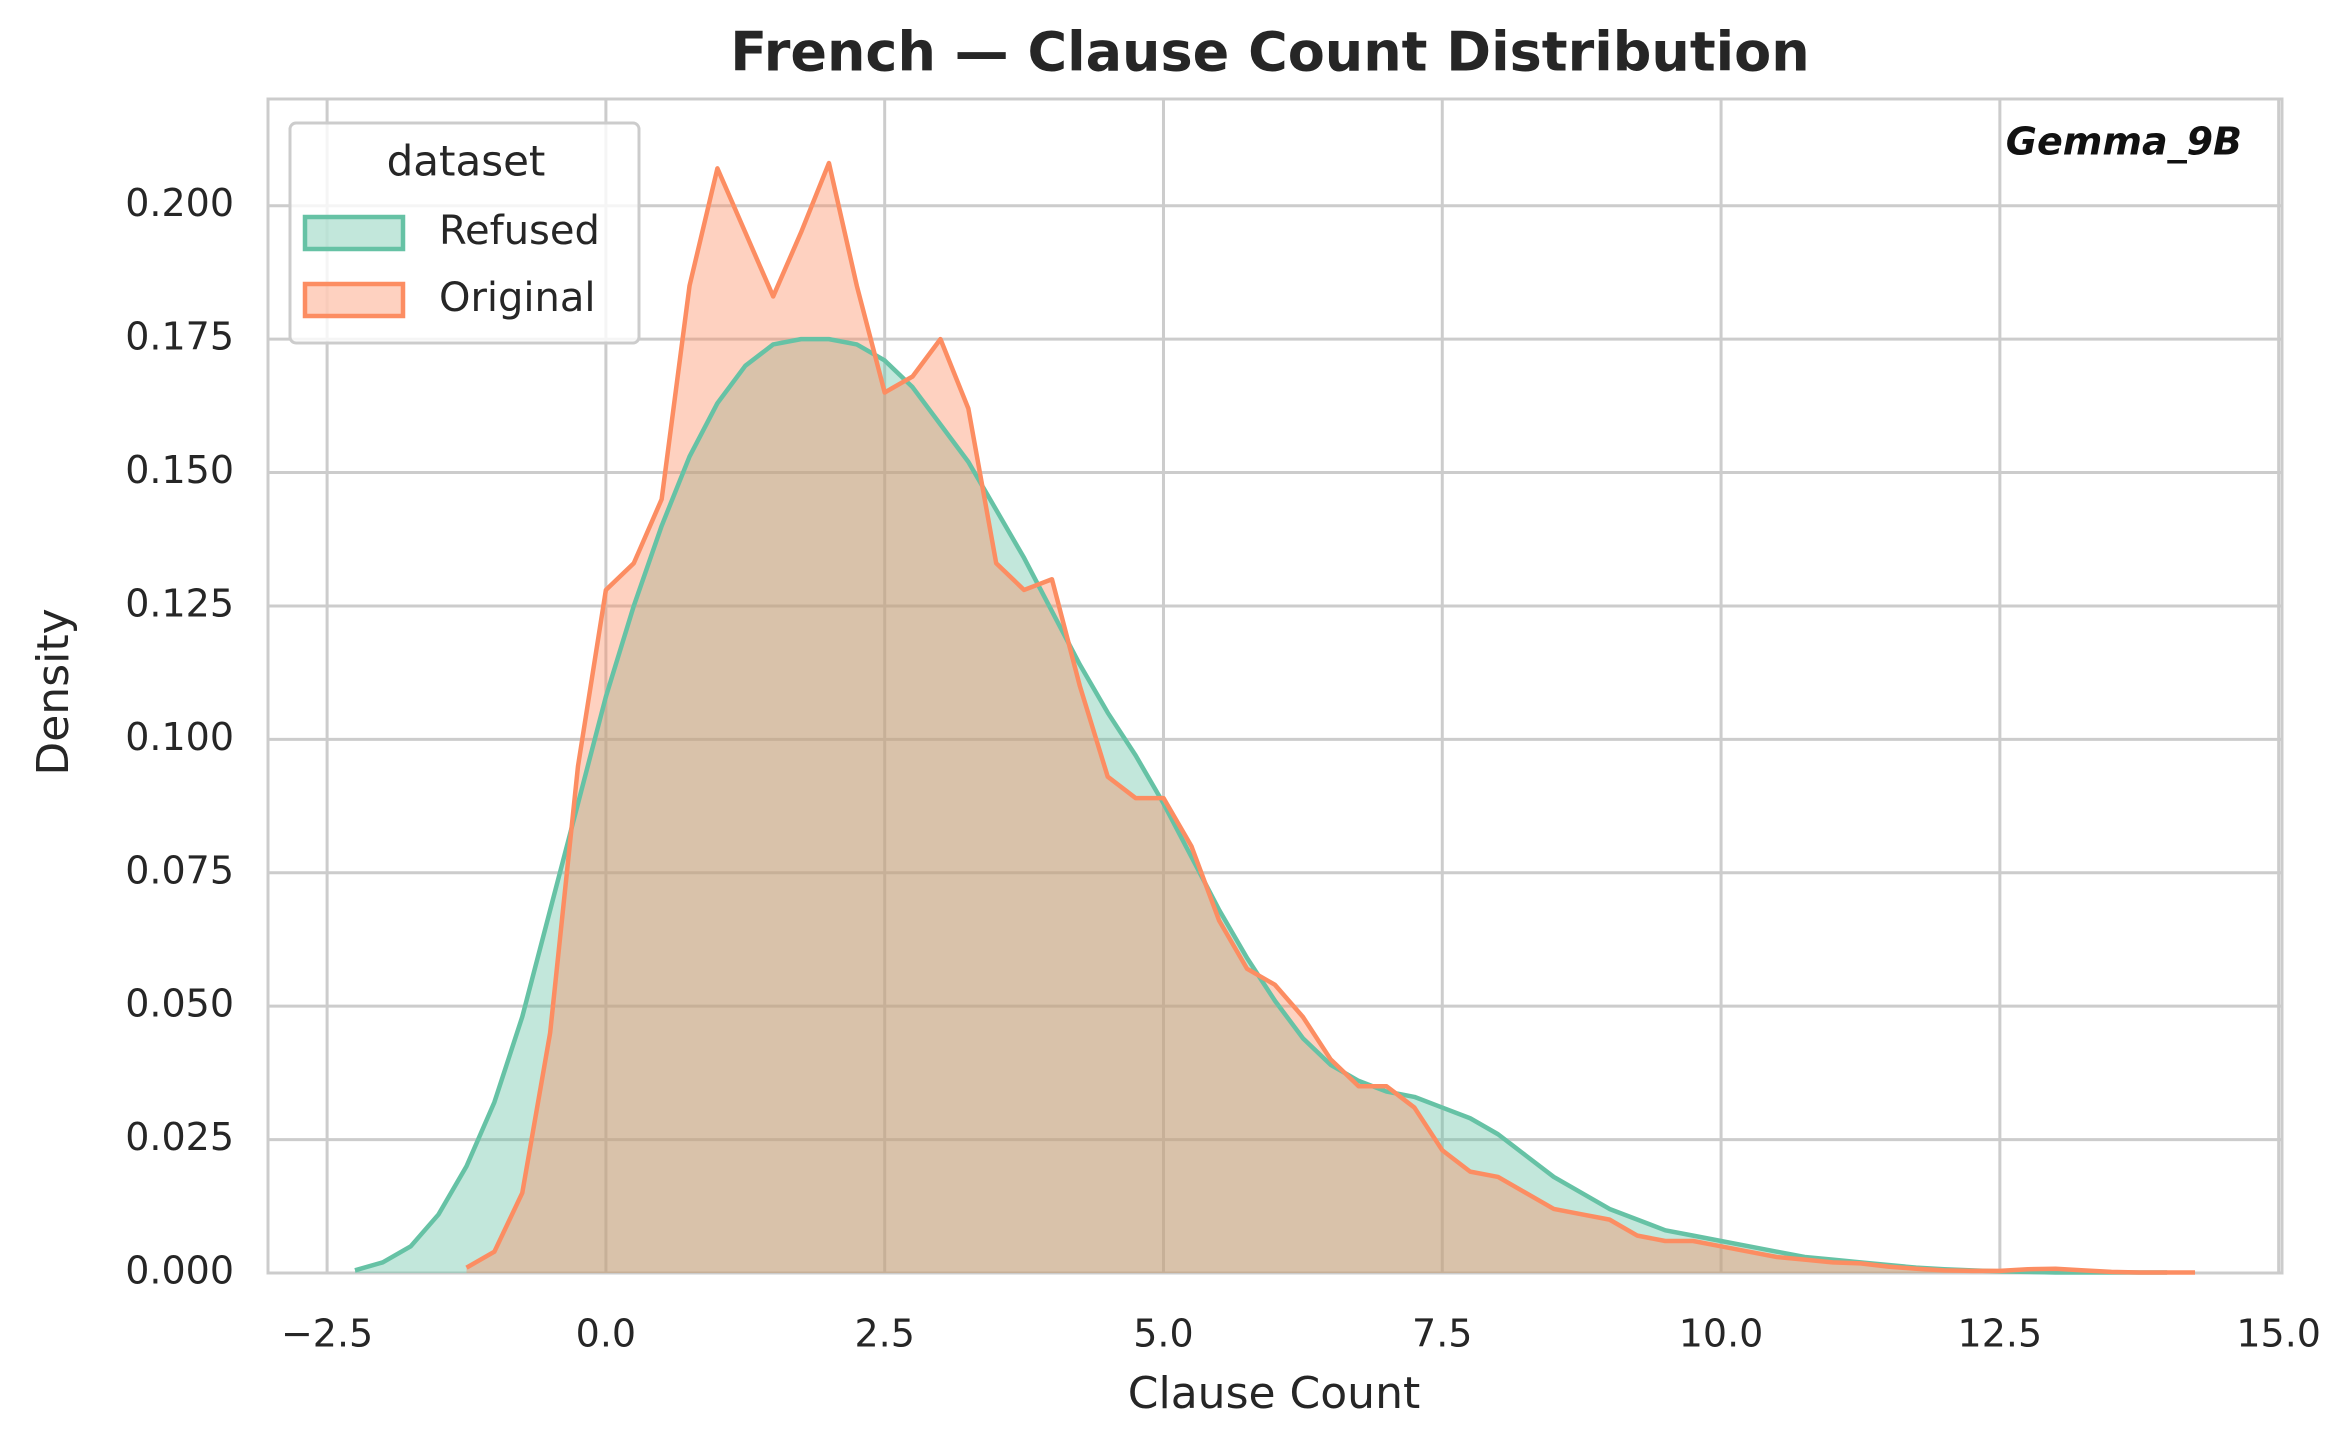  What do you see at coordinates (179, 603) in the screenshot?
I see `y-tick-label: 0.125` at bounding box center [179, 603].